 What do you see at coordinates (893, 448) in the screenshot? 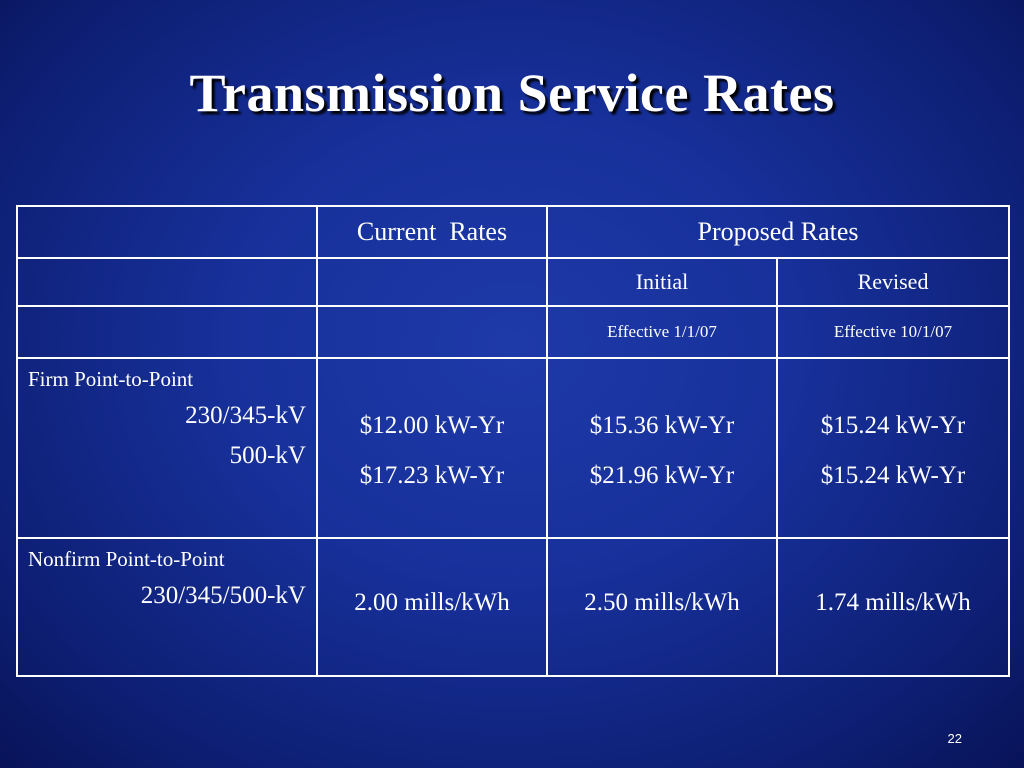
I see `revised-rate-cell: $15.24 kW-Yr $15.24 kW-Yr` at bounding box center [893, 448].